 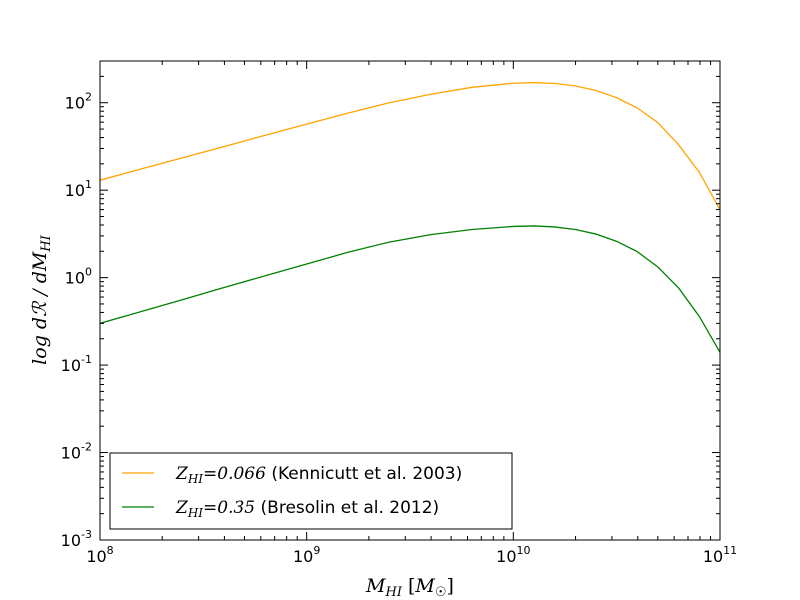 I want to click on legend-box, so click(x=311, y=491).